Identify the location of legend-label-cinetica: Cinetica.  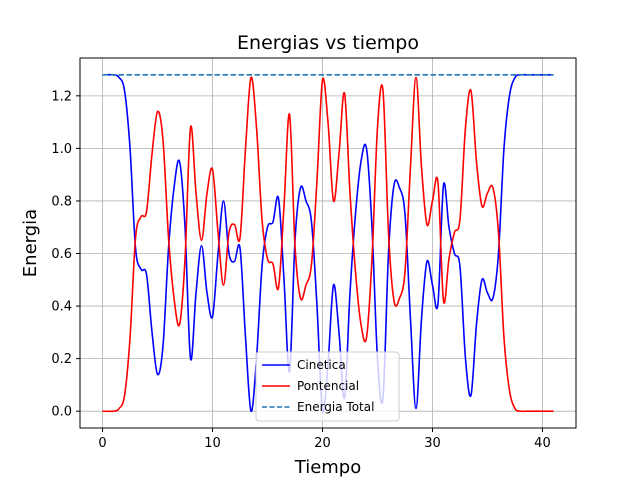
(321, 365).